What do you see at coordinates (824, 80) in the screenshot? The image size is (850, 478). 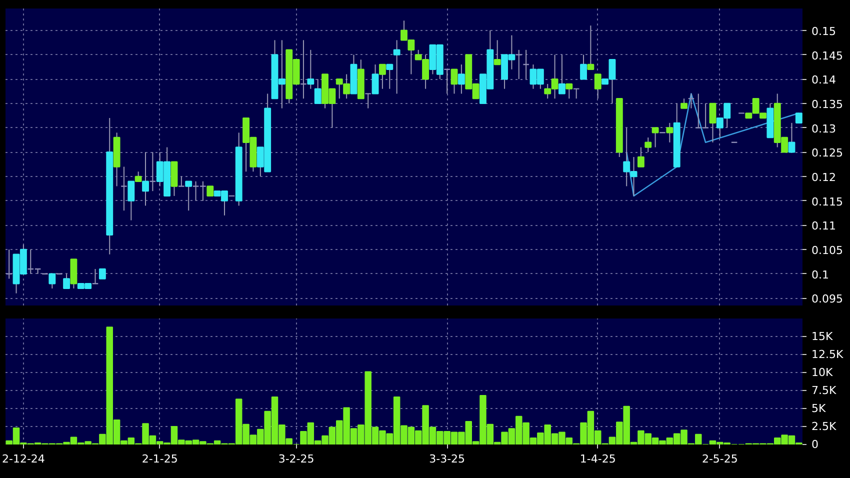 I see `y-tick-label: 0.14` at bounding box center [824, 80].